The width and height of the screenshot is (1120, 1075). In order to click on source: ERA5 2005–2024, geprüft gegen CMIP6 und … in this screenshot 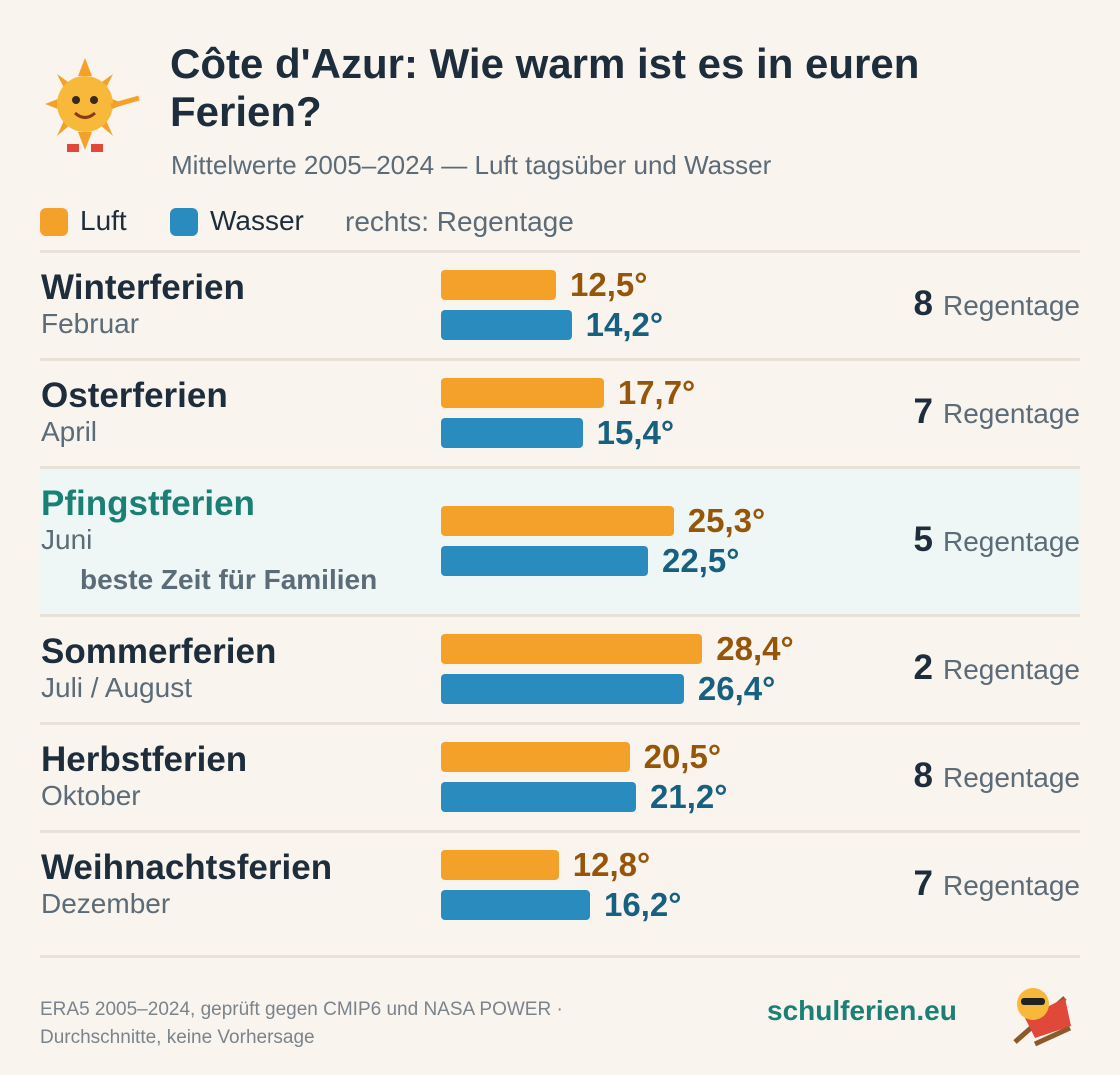, I will do `click(301, 1024)`.